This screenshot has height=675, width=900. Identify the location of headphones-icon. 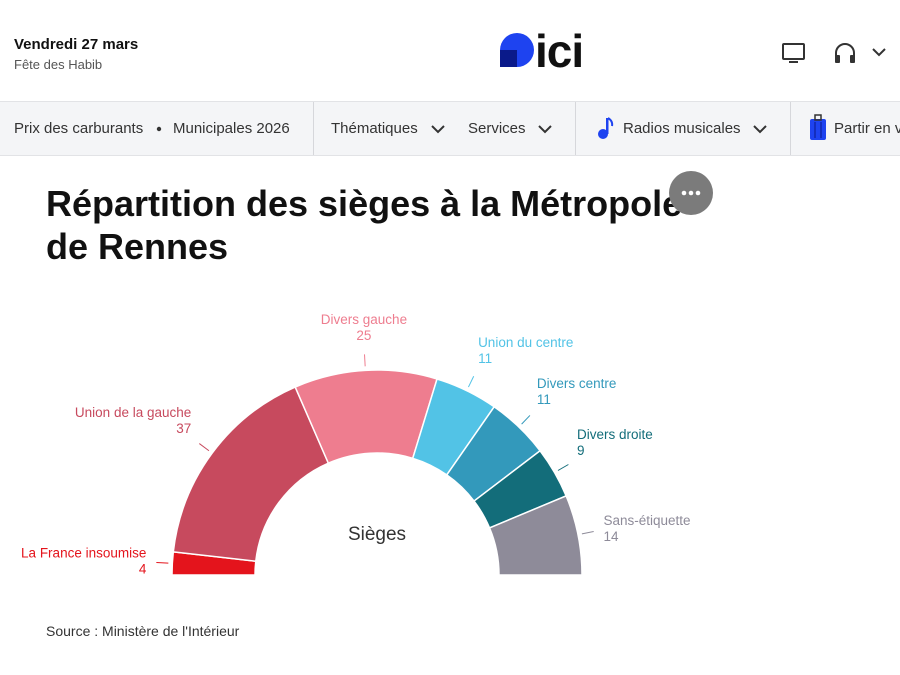
(845, 53).